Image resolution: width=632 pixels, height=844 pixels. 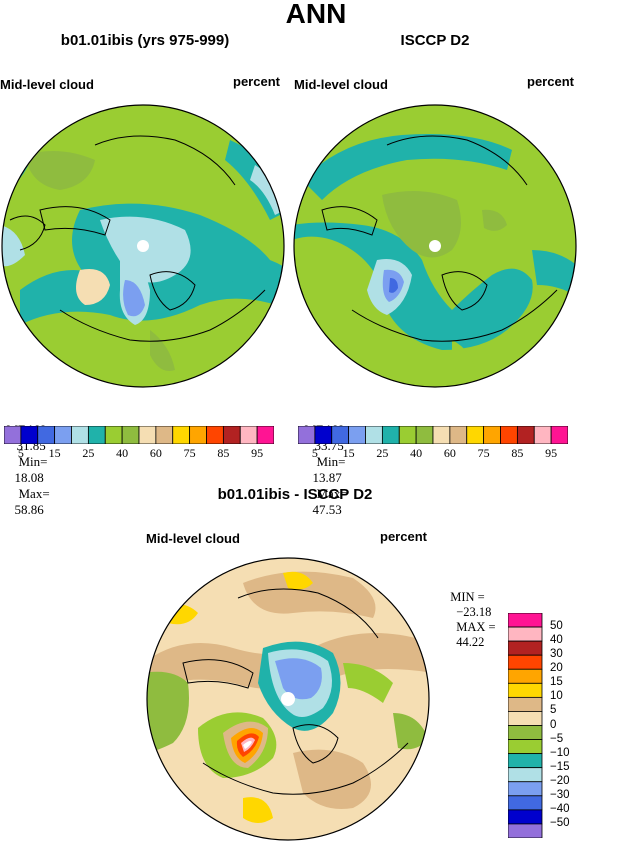 What do you see at coordinates (327, 509) in the screenshot?
I see `panel2-max-value: 47.53` at bounding box center [327, 509].